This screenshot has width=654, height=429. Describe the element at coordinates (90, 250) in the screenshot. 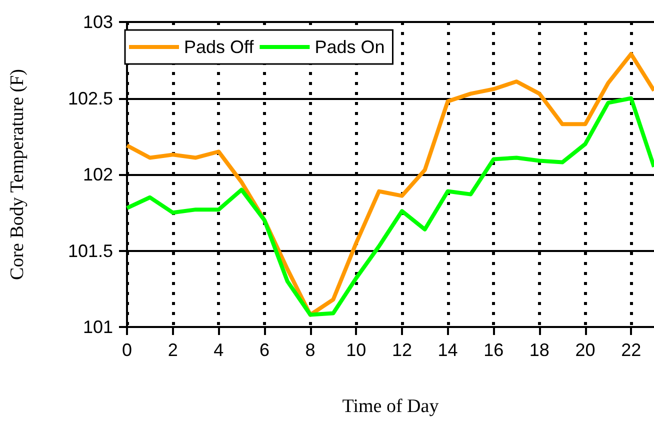

I see `y-tick-label: 101.5` at that location.